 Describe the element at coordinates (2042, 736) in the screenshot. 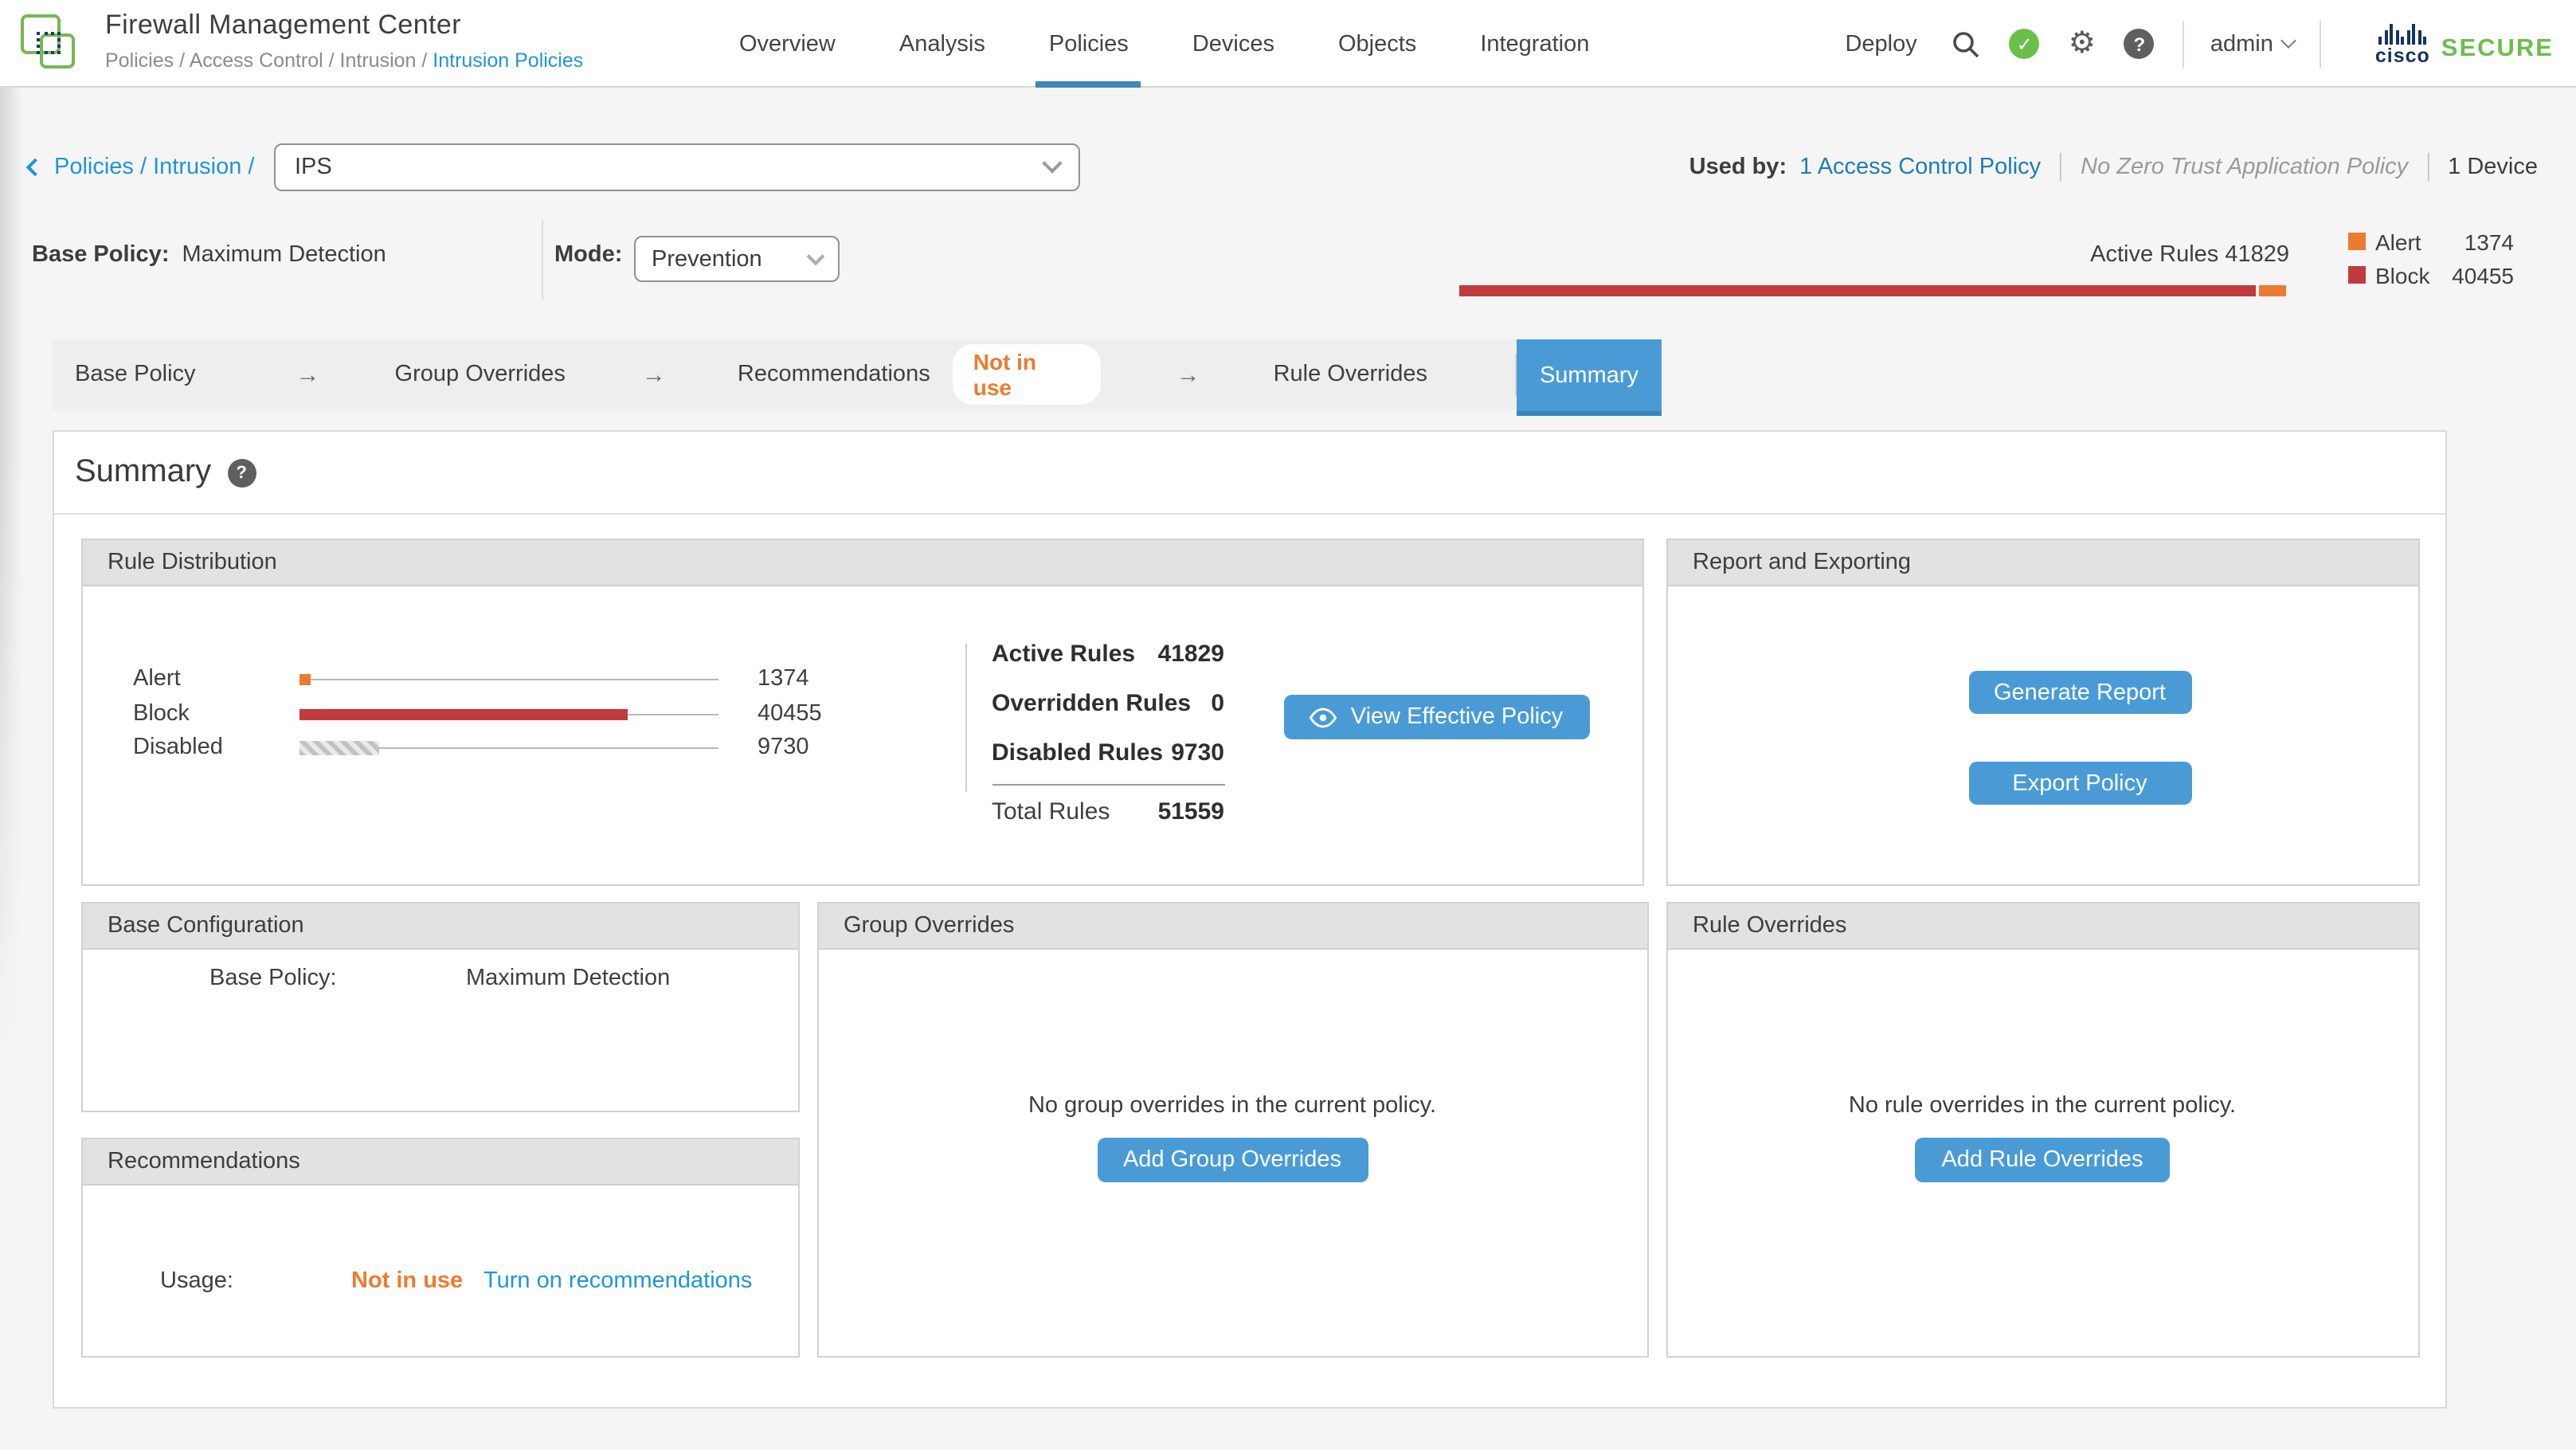

I see `report-exporting-body: Generate Report Export Policy` at that location.